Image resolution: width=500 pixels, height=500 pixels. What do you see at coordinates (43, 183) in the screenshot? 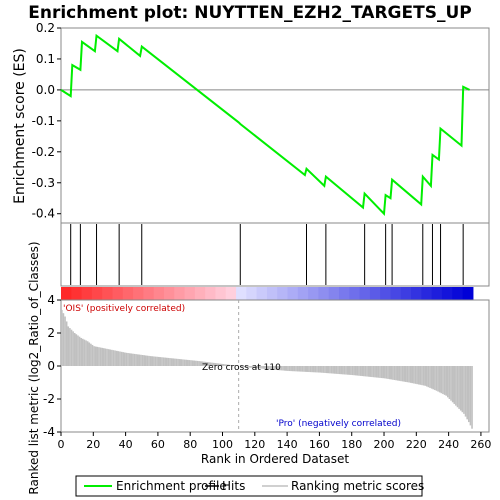
I see `es-ytick-label: -0.3` at bounding box center [43, 183].